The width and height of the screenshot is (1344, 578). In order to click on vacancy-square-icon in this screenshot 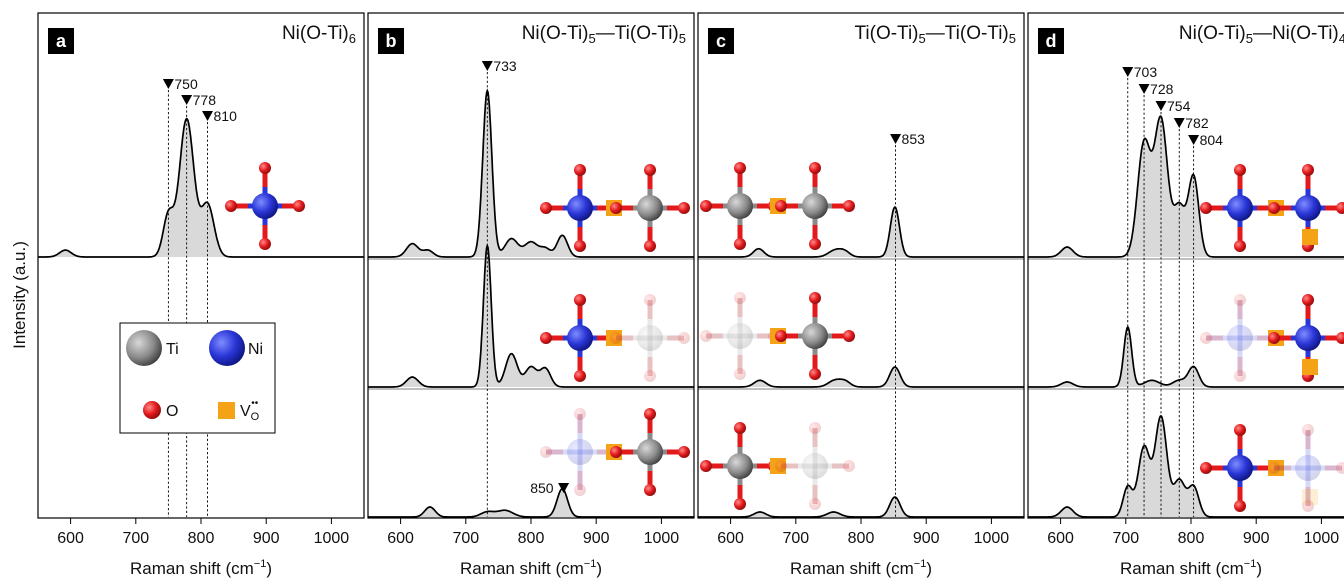, I will do `click(226, 410)`.